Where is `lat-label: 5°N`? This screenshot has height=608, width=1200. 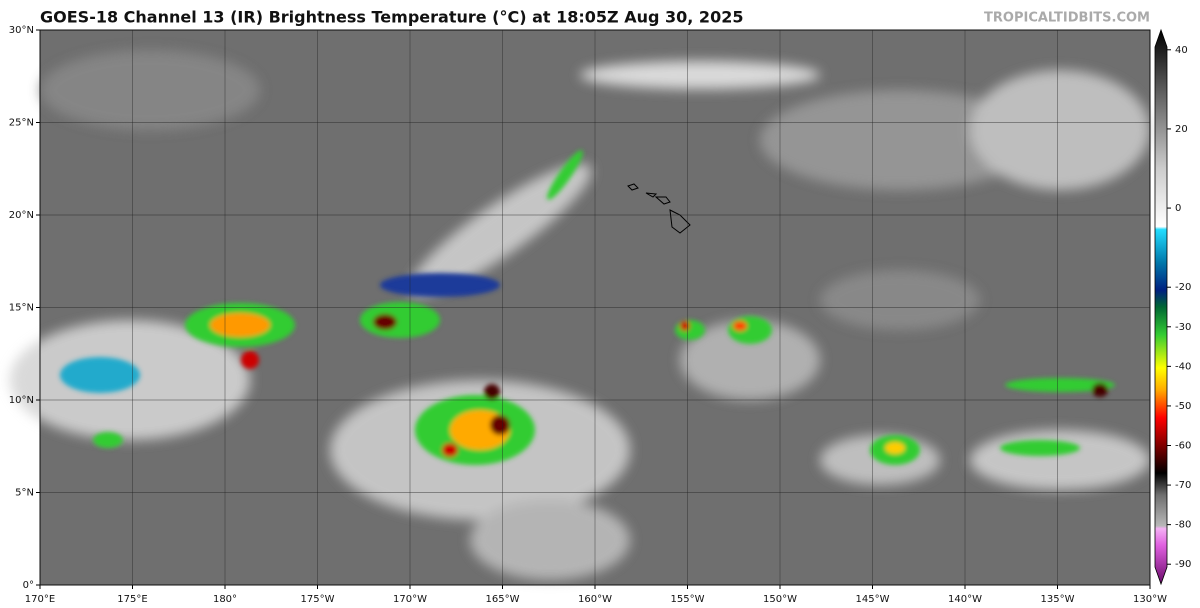
lat-label: 5°N is located at coordinates (24, 493).